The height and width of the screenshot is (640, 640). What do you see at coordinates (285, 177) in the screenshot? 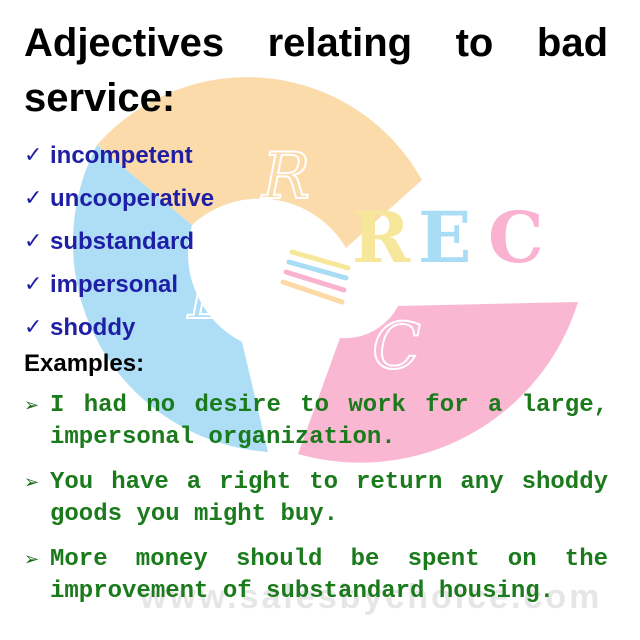
I see `logo-segment-letter: R` at bounding box center [285, 177].